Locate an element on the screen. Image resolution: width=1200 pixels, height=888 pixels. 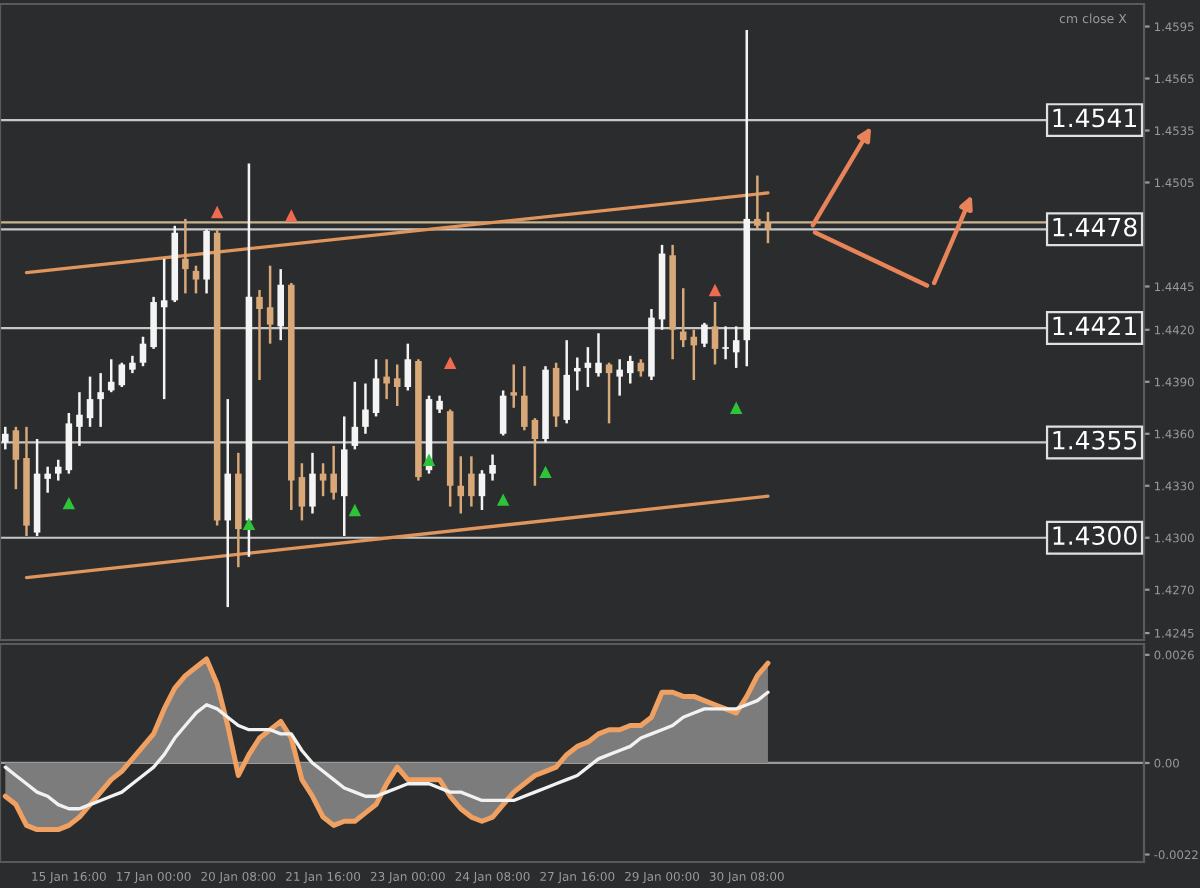
ref-line-label: 1.4355 is located at coordinates (1095, 440).